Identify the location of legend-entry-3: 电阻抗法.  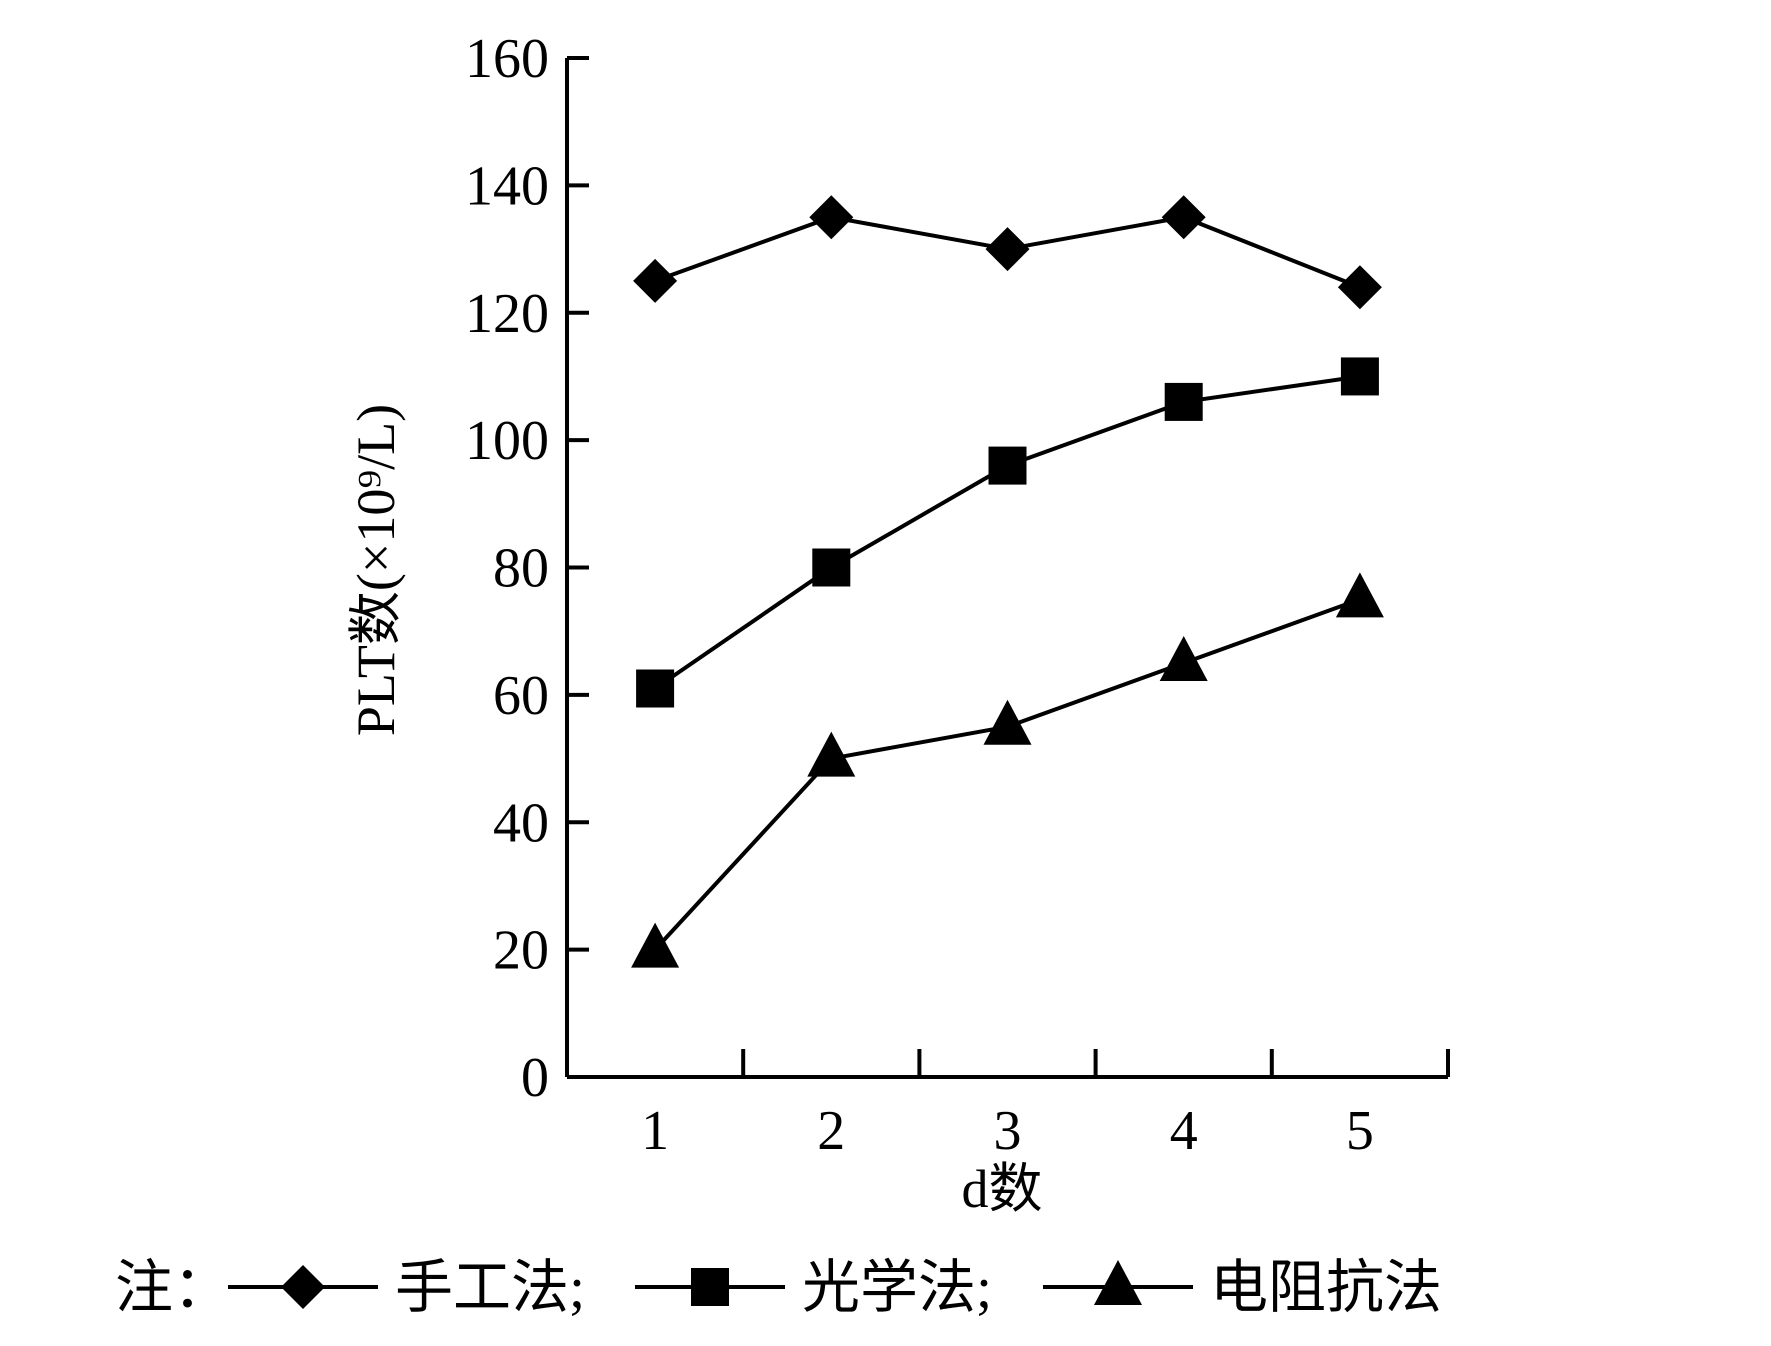
(1242, 1287).